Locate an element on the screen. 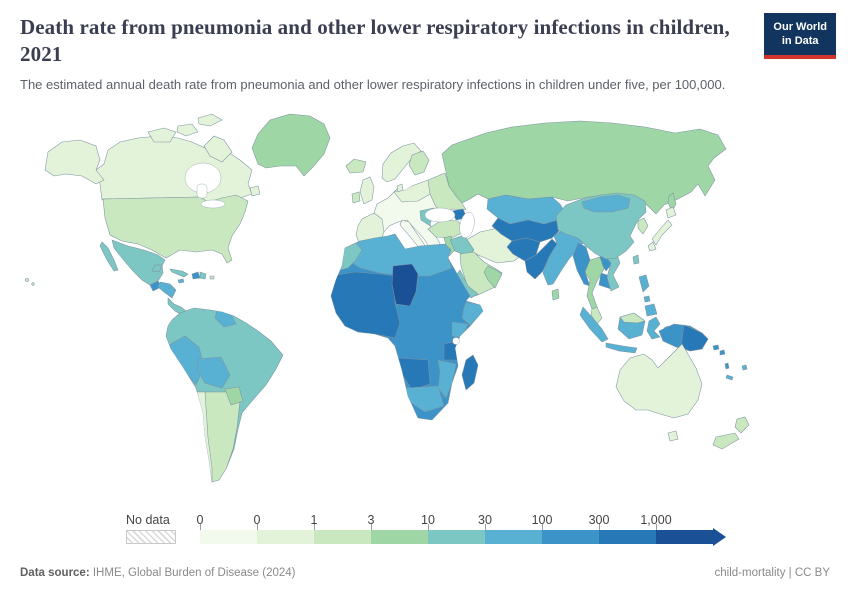  region-morocco is located at coordinates (350, 256).